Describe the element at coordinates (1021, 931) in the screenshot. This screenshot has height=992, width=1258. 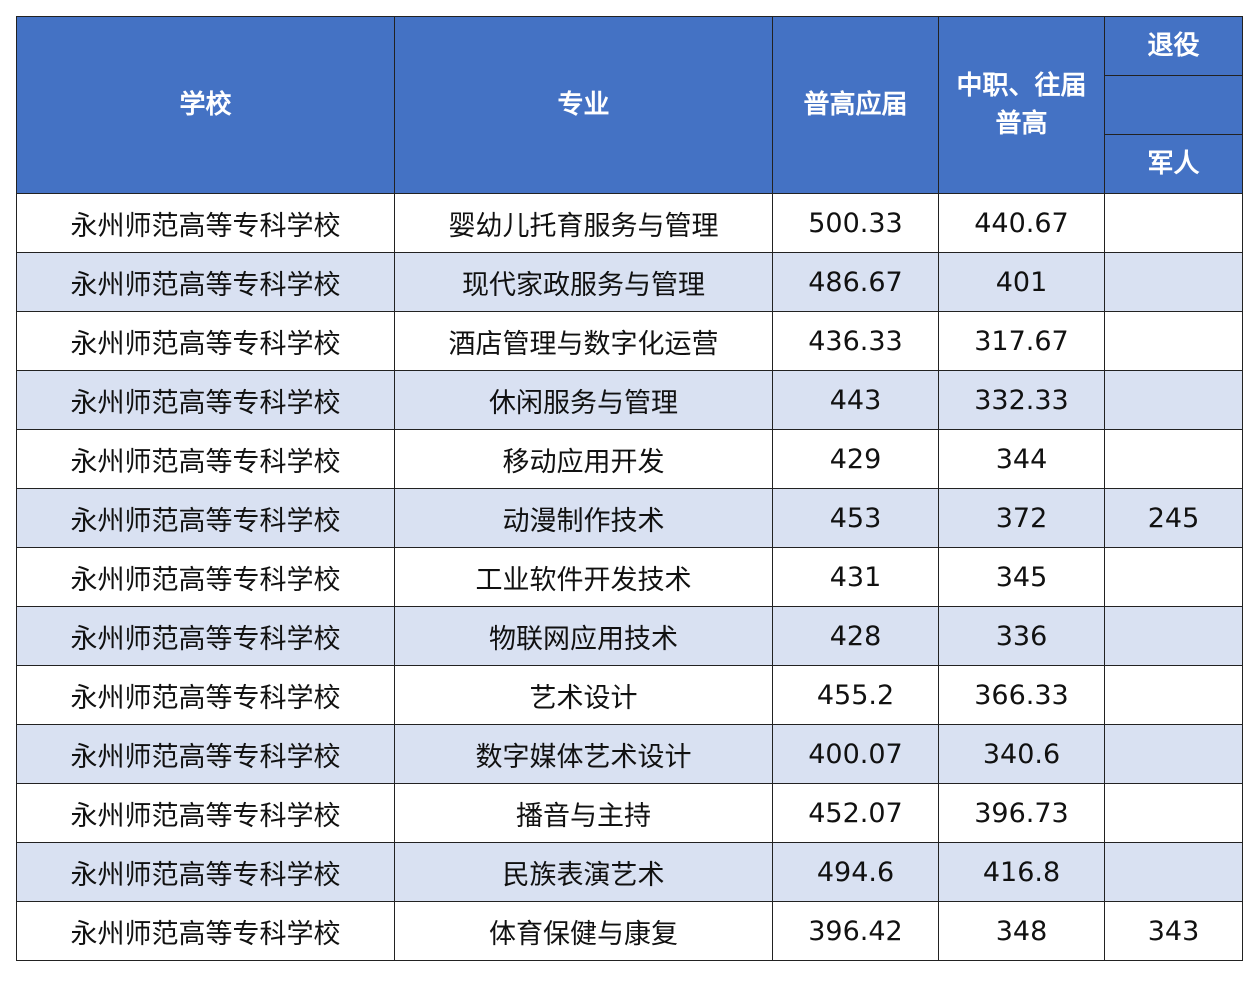
I see `table-cell: 348` at that location.